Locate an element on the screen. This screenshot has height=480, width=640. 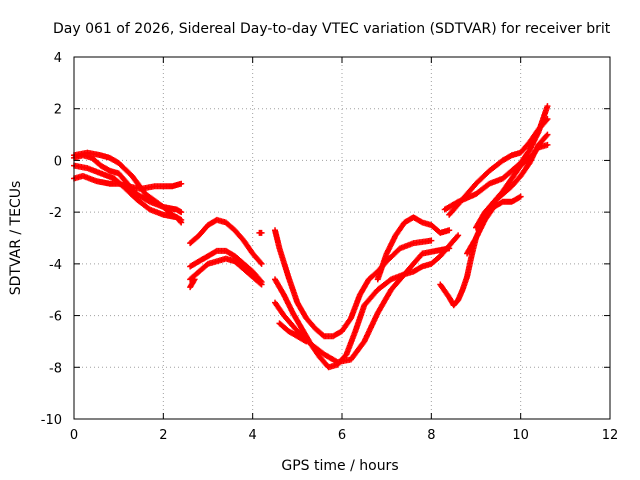
x-tick-label: 0 is located at coordinates (74, 435).